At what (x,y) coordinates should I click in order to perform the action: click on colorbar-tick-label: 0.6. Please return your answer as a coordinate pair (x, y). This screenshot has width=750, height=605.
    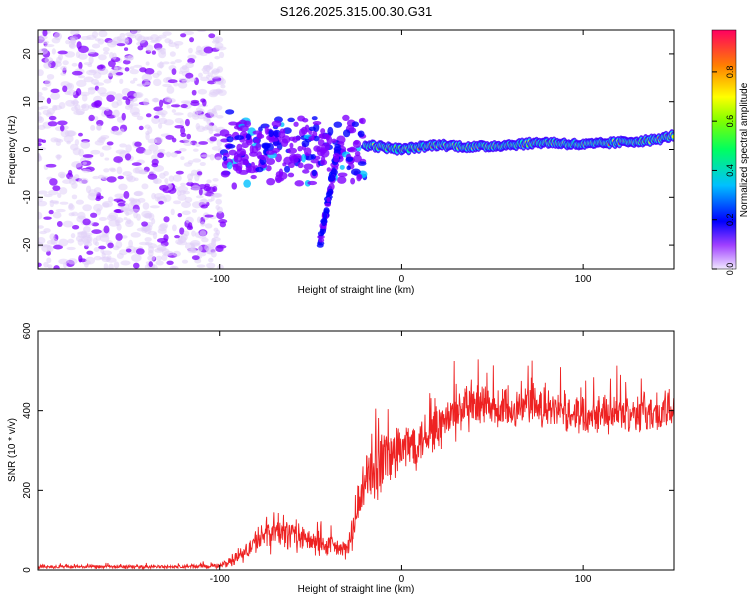
    Looking at the image, I should click on (730, 121).